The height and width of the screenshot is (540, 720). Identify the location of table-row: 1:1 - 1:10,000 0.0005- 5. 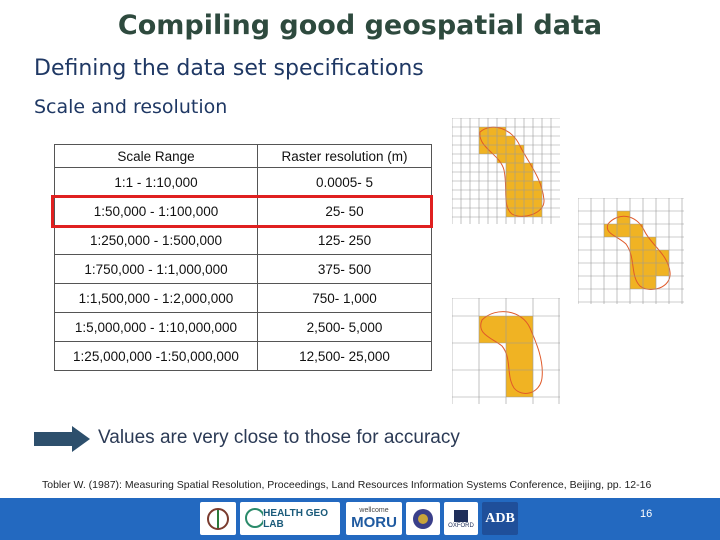
(243, 182).